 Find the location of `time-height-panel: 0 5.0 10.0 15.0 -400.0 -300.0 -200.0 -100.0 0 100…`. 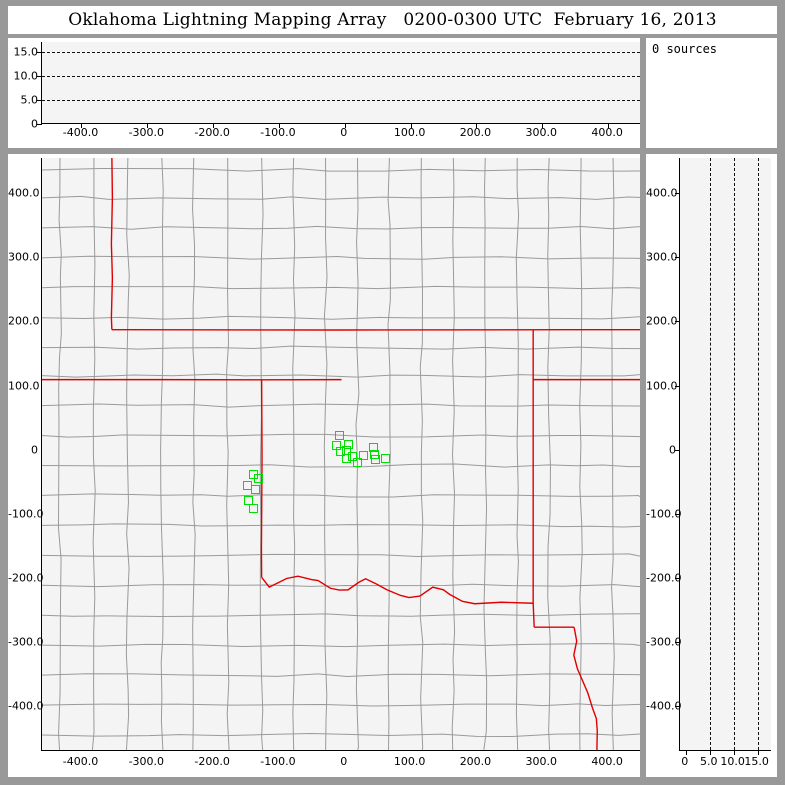

time-height-panel: 0 5.0 10.0 15.0 -400.0 -300.0 -200.0 -100.0 0 100… is located at coordinates (324, 93).